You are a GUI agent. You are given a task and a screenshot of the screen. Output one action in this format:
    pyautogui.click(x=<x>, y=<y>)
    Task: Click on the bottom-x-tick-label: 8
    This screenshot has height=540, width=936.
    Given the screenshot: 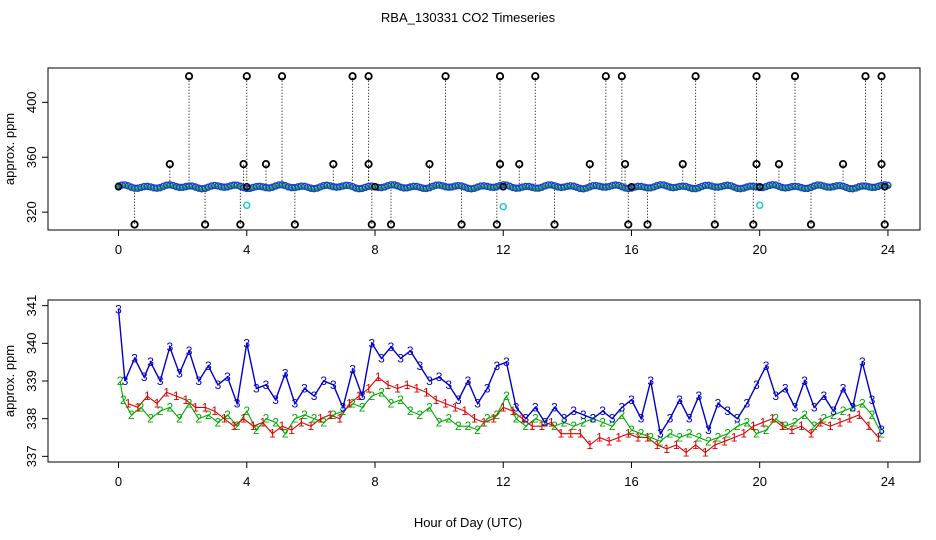 What is the action you would take?
    pyautogui.click(x=374, y=481)
    